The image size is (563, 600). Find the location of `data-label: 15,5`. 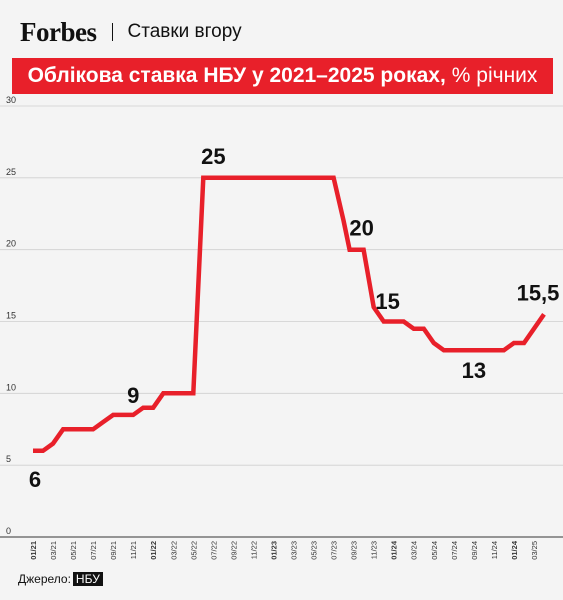

data-label: 15,5 is located at coordinates (538, 292).